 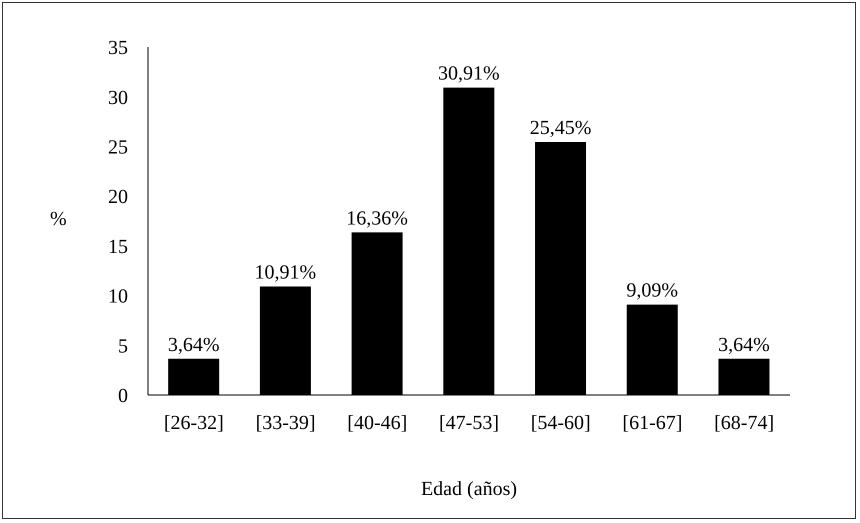 What do you see at coordinates (286, 423) in the screenshot?
I see `x-tick-label: [33-39]` at bounding box center [286, 423].